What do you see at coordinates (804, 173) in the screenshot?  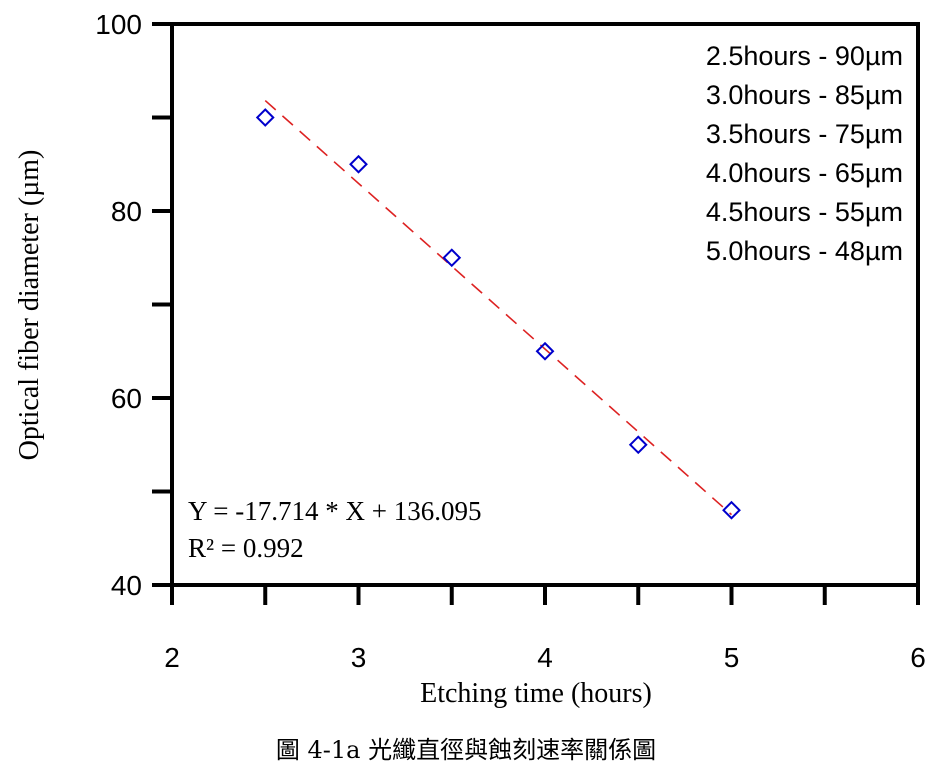 I see `legend-line: 4.0hours - 65µm` at bounding box center [804, 173].